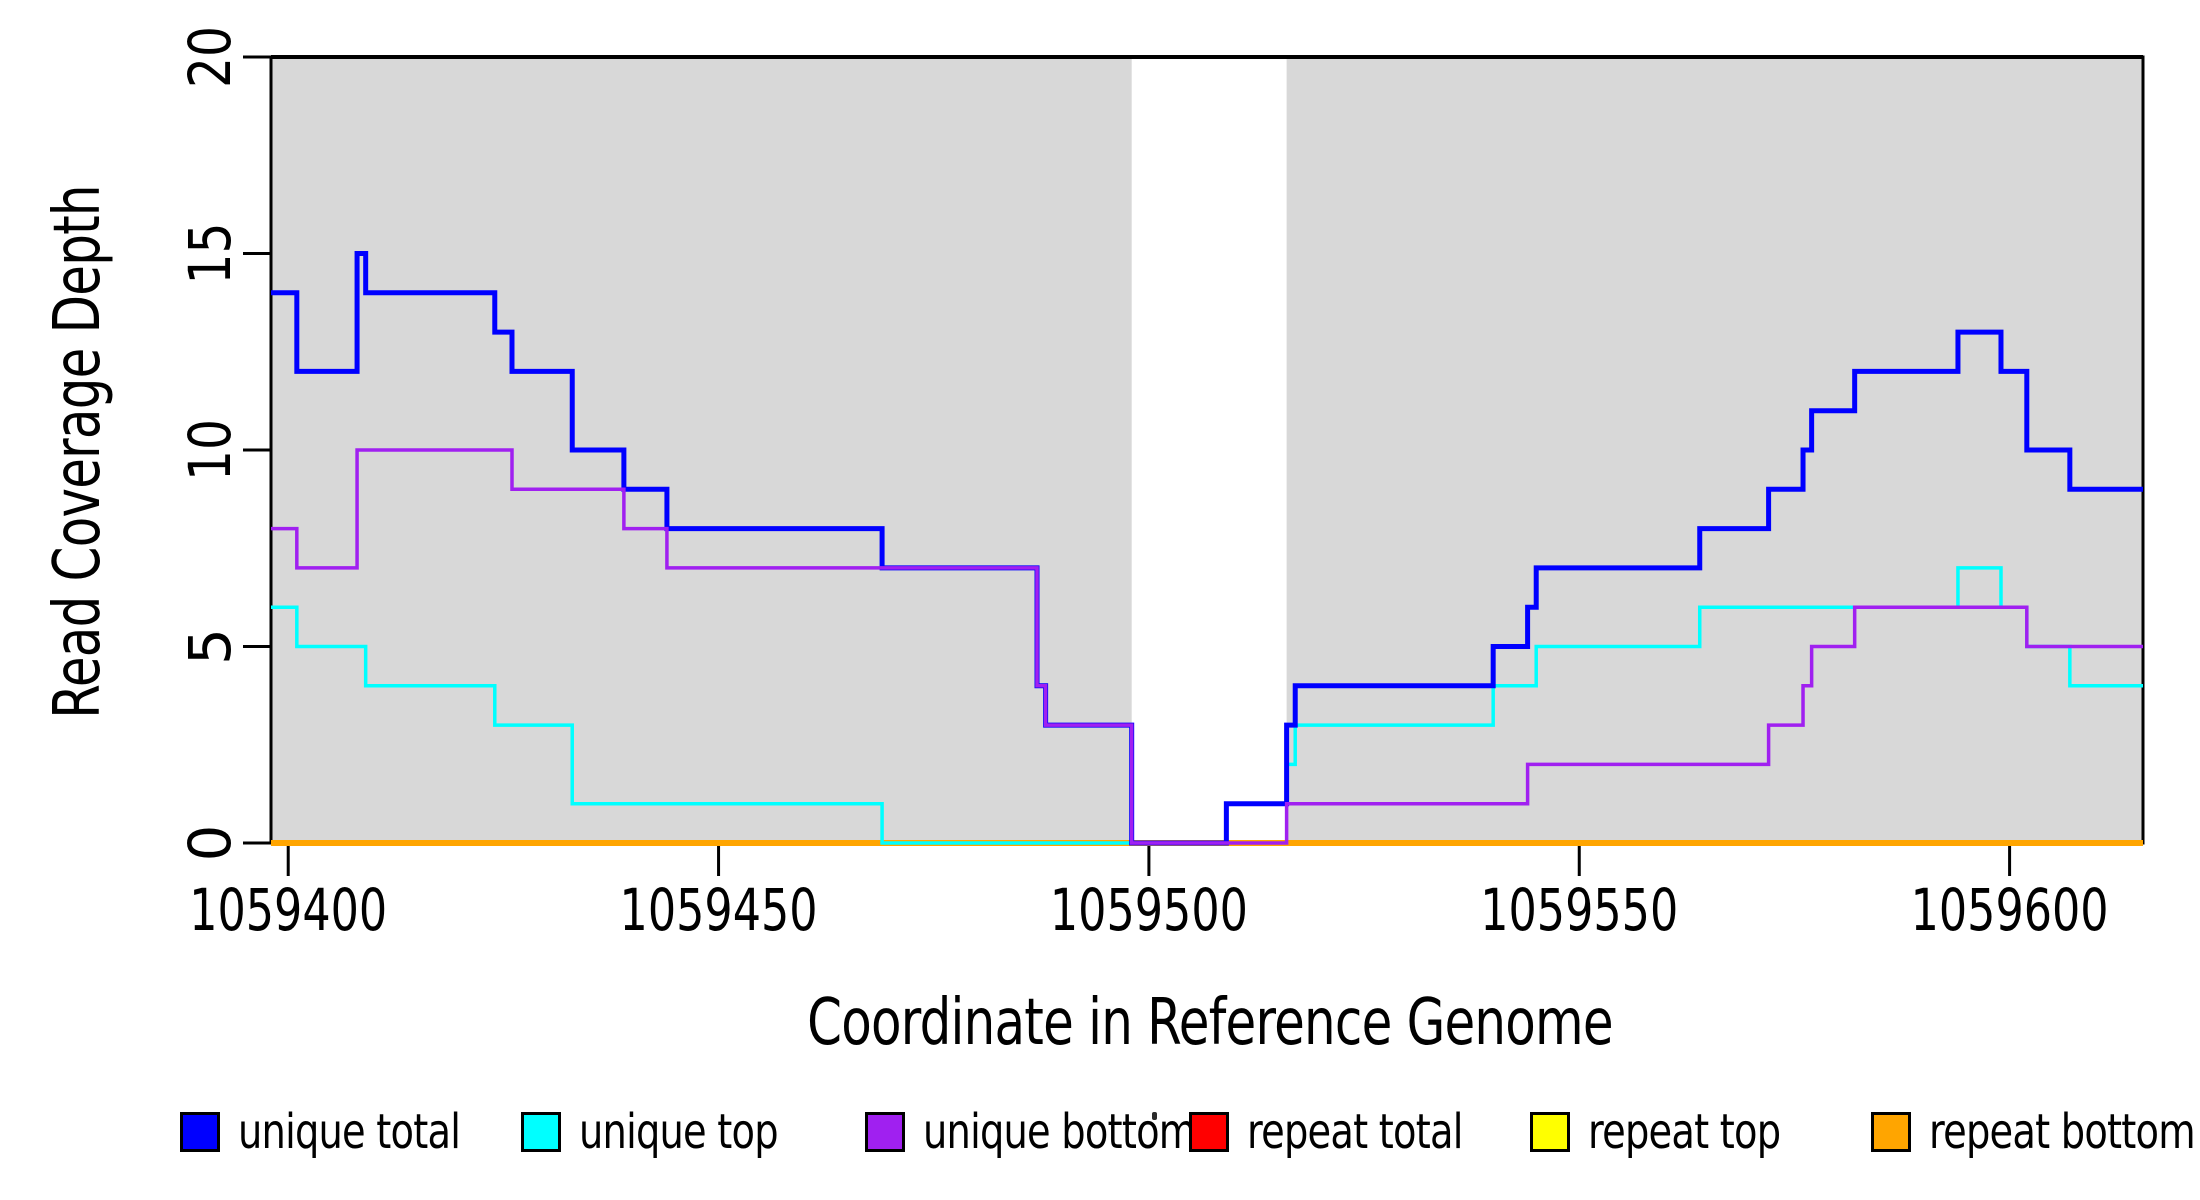  I want to click on legend-label: repeat bottom, so click(2062, 1132).